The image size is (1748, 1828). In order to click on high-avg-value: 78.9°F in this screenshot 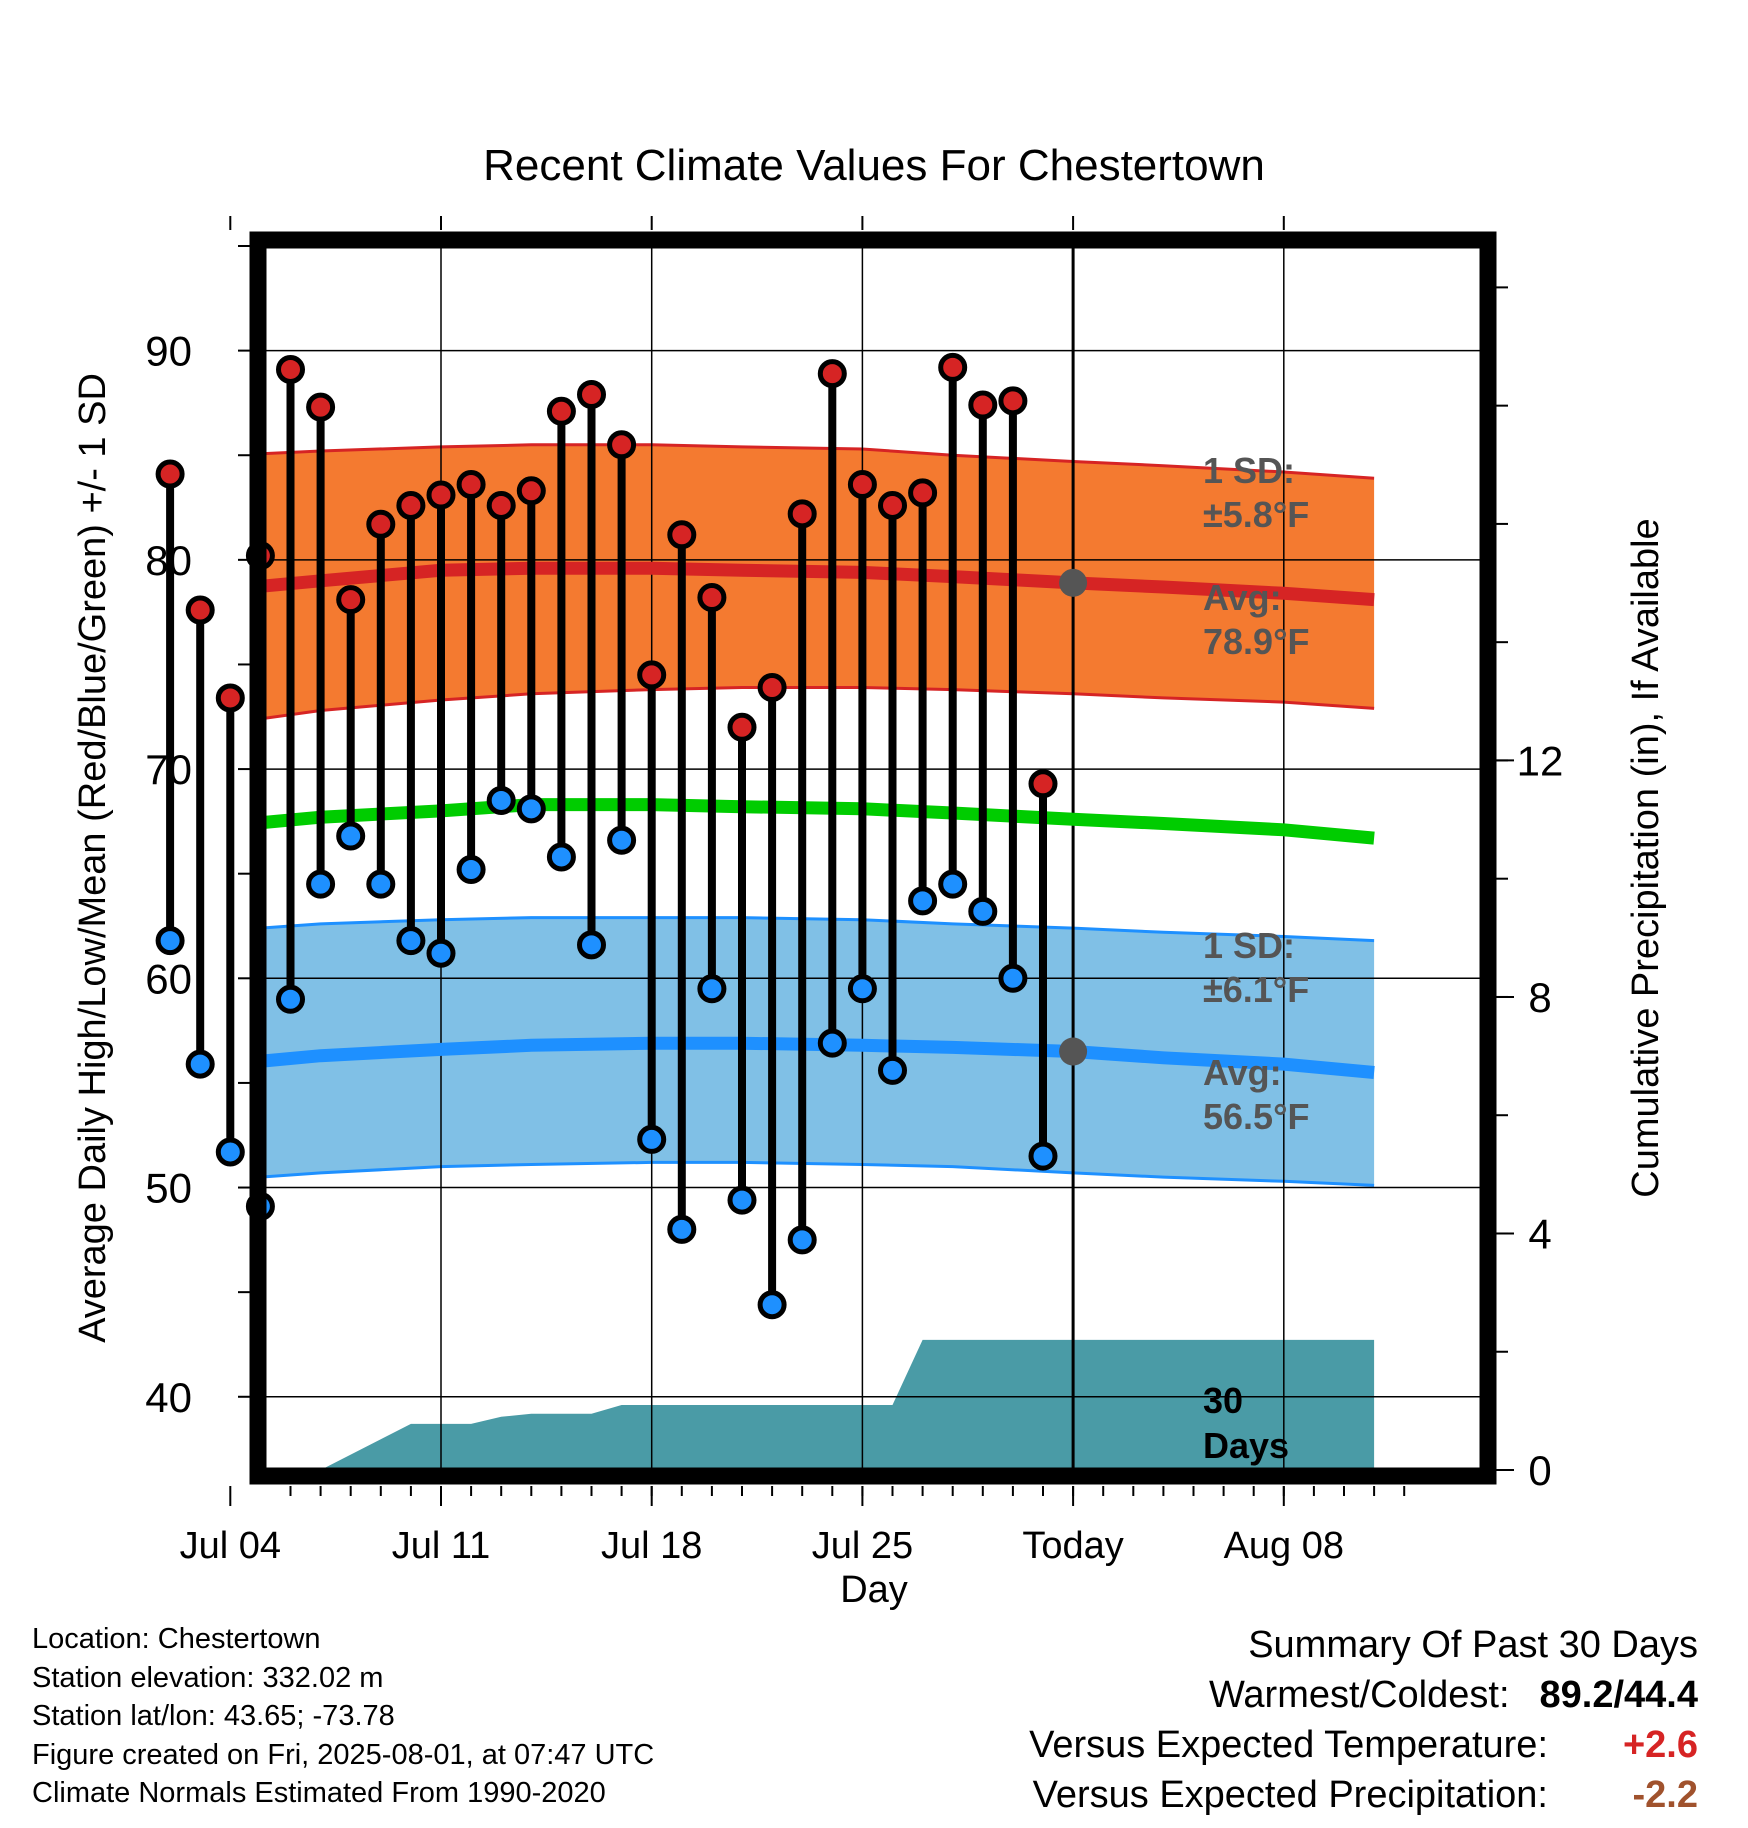, I will do `click(1256, 641)`.